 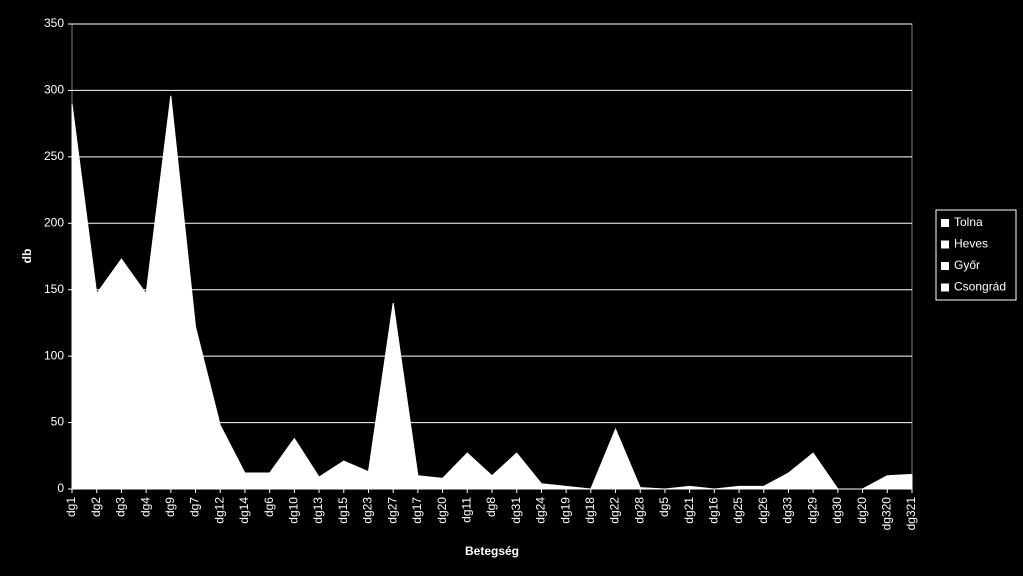 What do you see at coordinates (54, 289) in the screenshot?
I see `y-tick-label: 150` at bounding box center [54, 289].